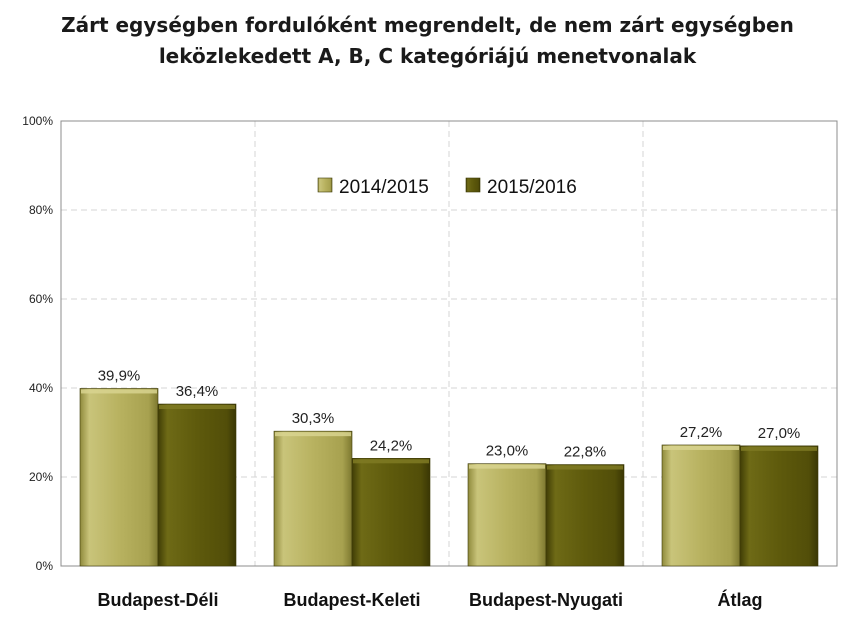 This screenshot has height=644, width=855. I want to click on category-label-0: Budapest-Déli, so click(157, 600).